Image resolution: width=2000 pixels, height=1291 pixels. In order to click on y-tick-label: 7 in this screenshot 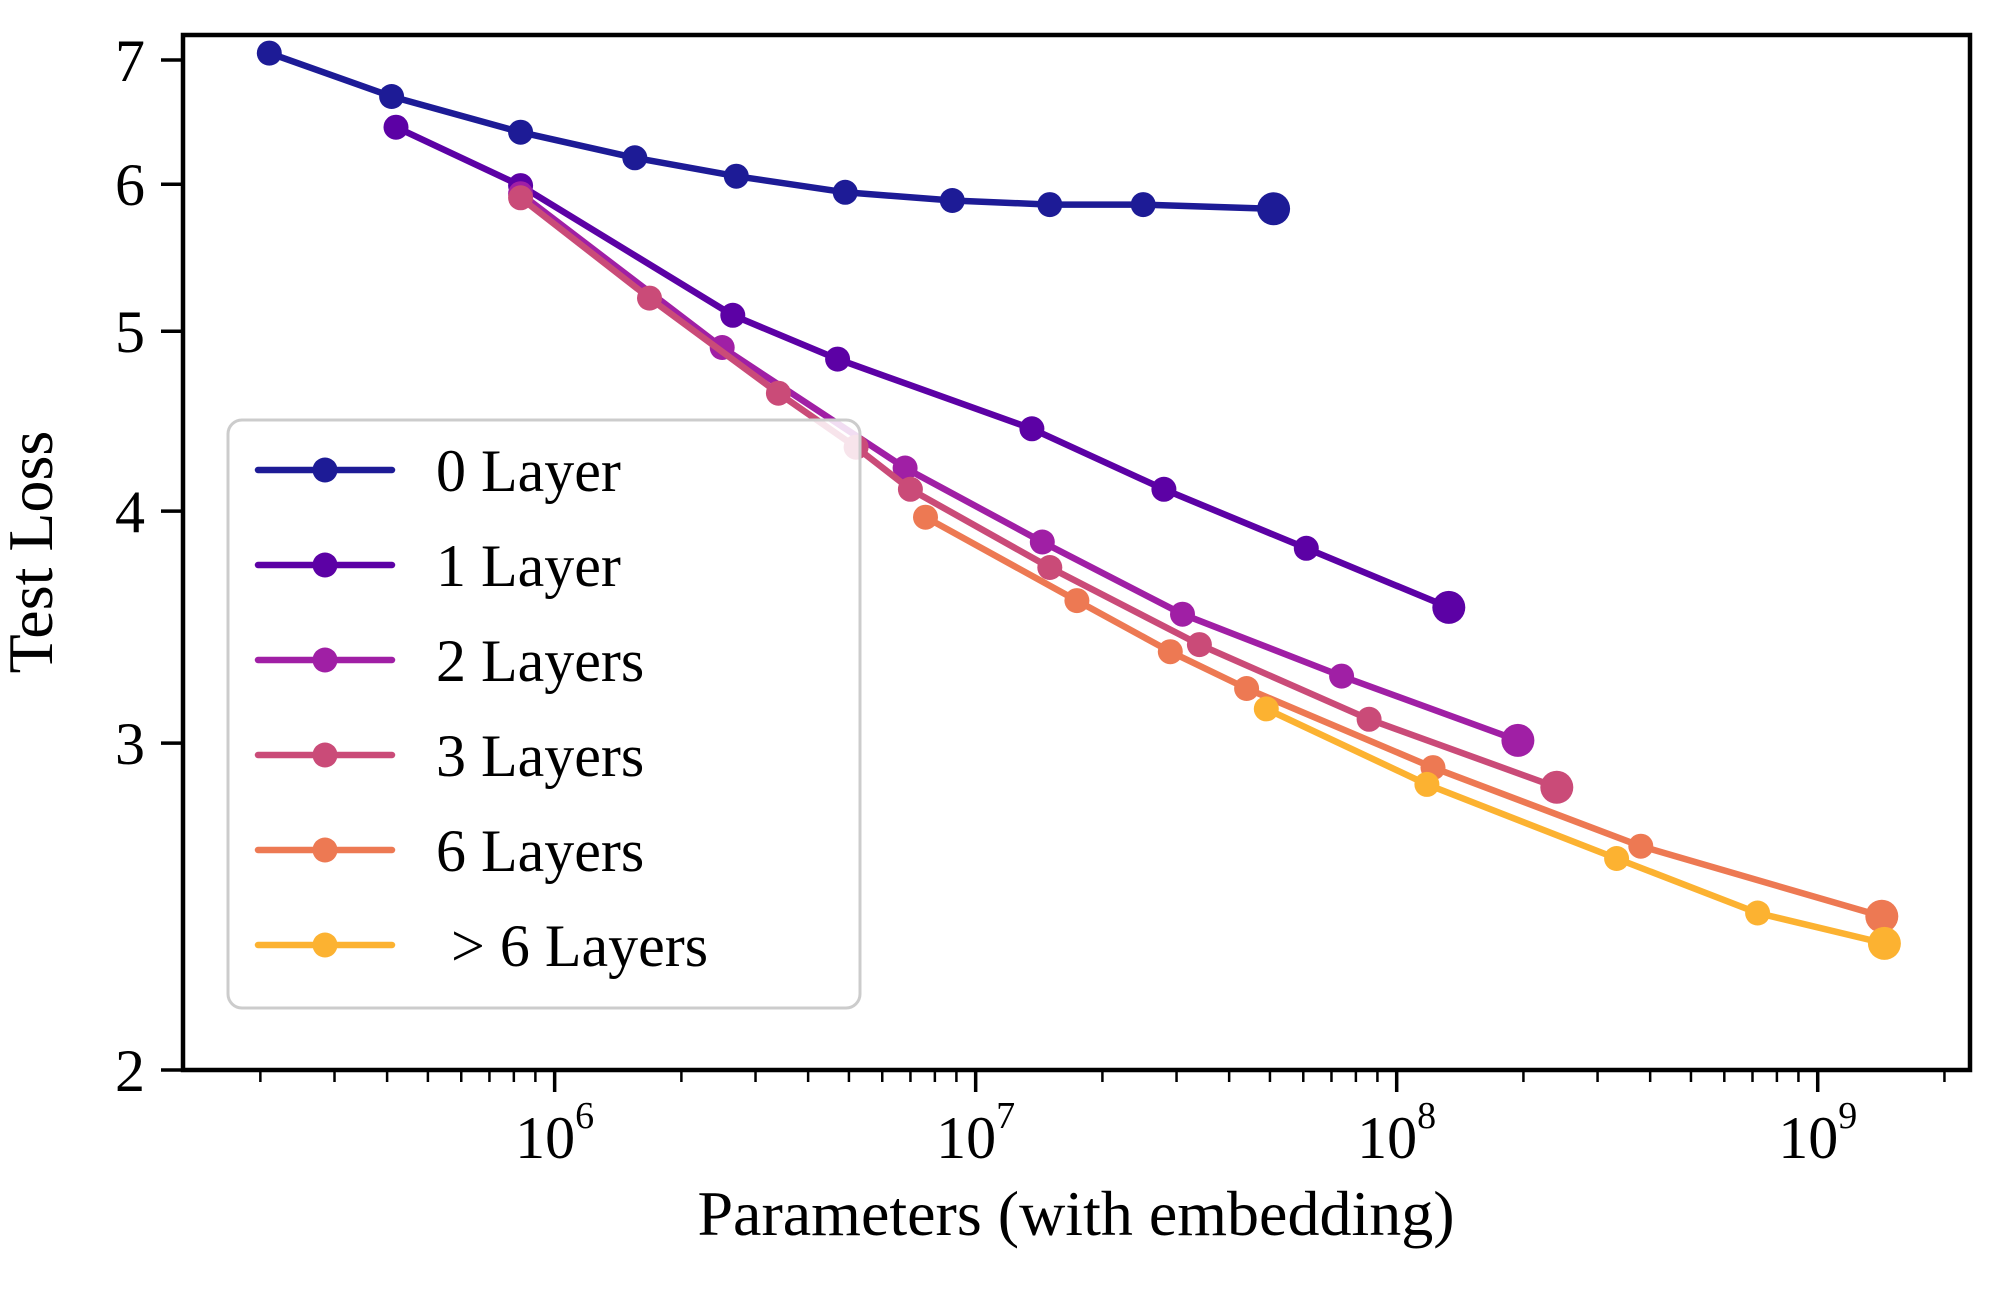, I will do `click(130, 61)`.